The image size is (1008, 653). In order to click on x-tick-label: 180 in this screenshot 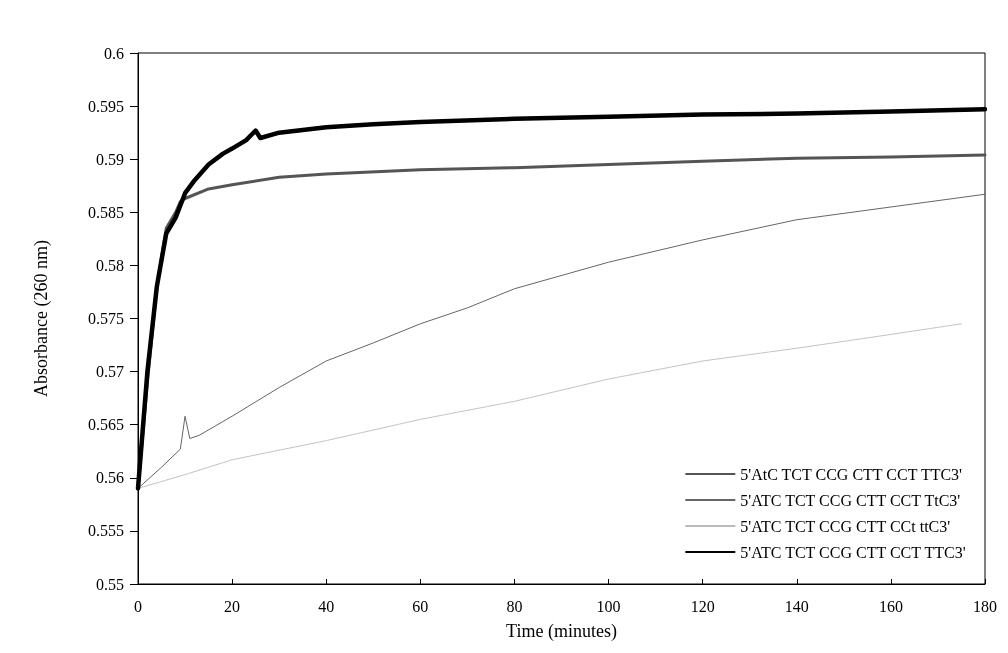, I will do `click(985, 606)`.